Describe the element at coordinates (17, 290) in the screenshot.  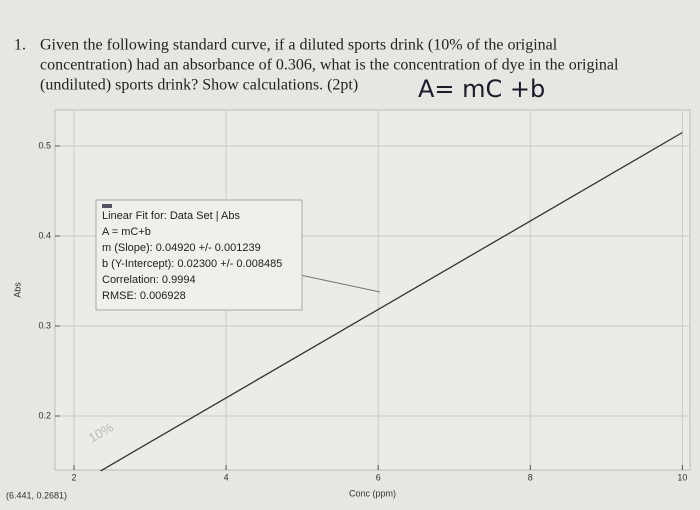
I see `y-axis-label: Abs` at that location.